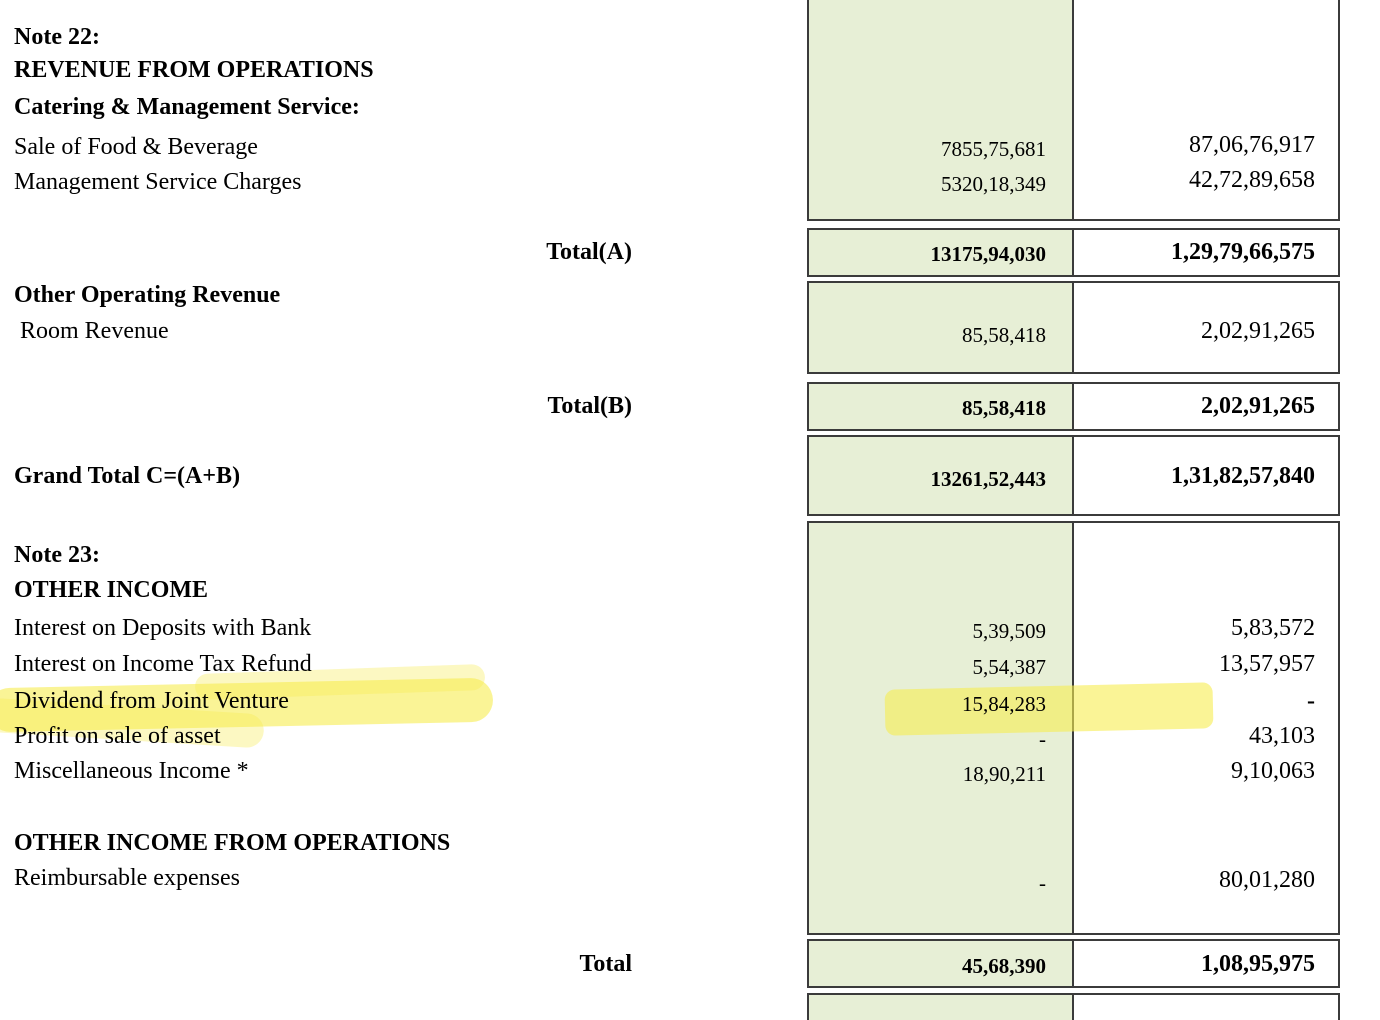 The height and width of the screenshot is (1020, 1380). Describe the element at coordinates (127, 476) in the screenshot. I see `grand-total-label: Grand Total C=(A+B)` at that location.